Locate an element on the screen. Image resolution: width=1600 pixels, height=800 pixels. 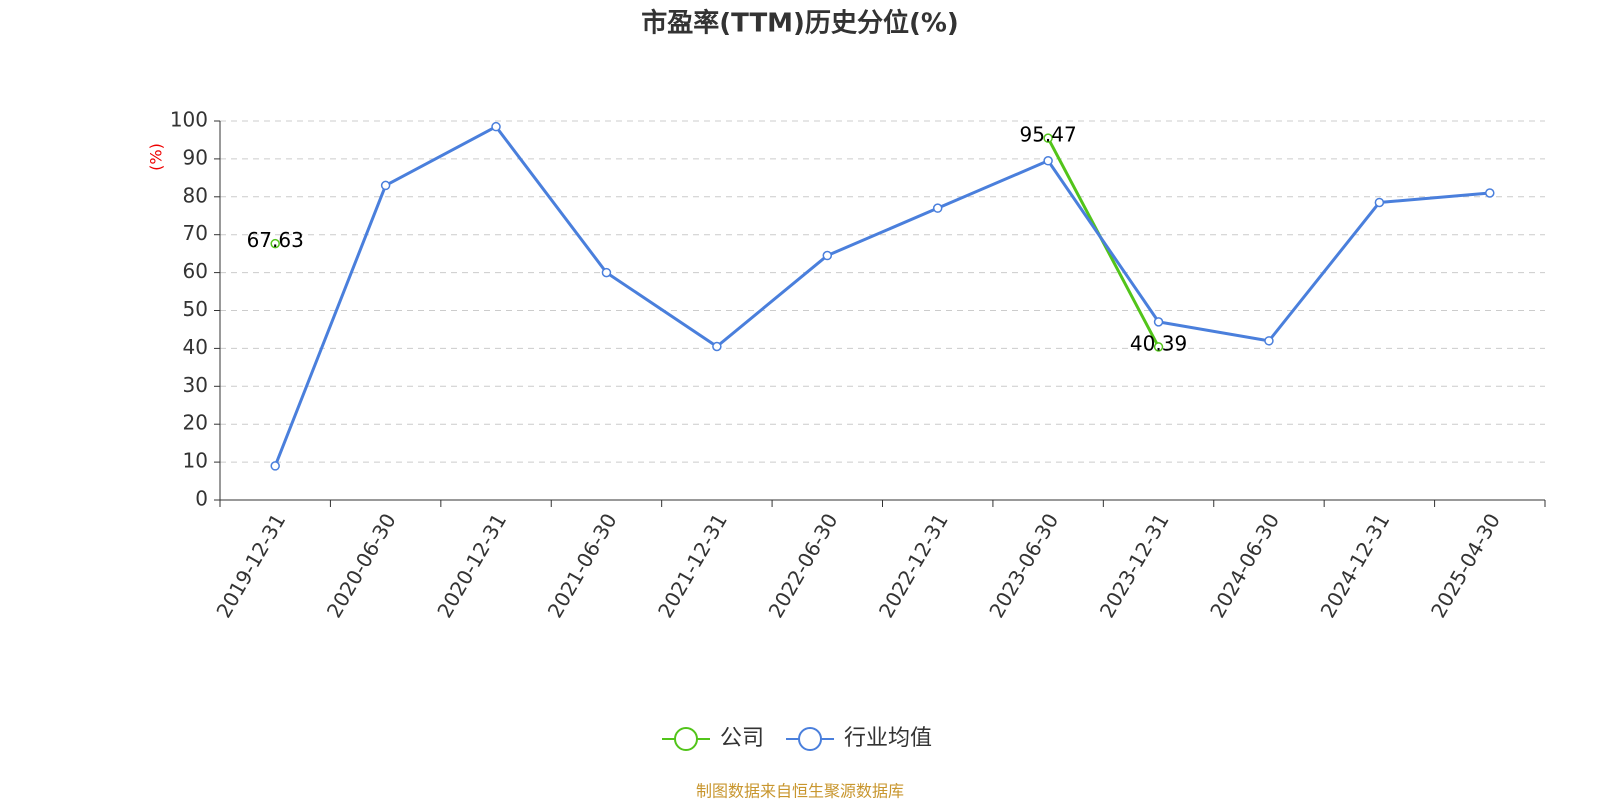
data-label: 67.63 is located at coordinates (275, 240).